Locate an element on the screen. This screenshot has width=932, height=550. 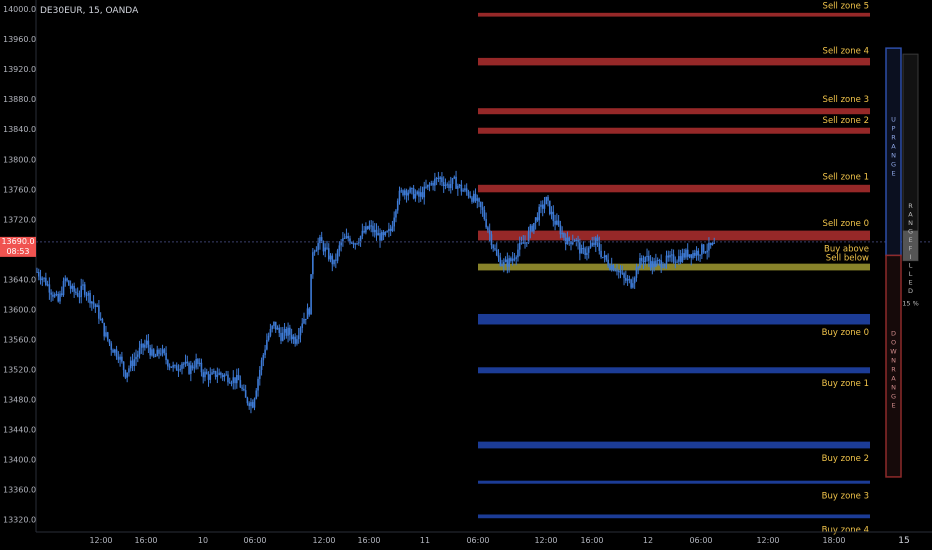
range-filled-text: E is located at coordinates (910, 240).